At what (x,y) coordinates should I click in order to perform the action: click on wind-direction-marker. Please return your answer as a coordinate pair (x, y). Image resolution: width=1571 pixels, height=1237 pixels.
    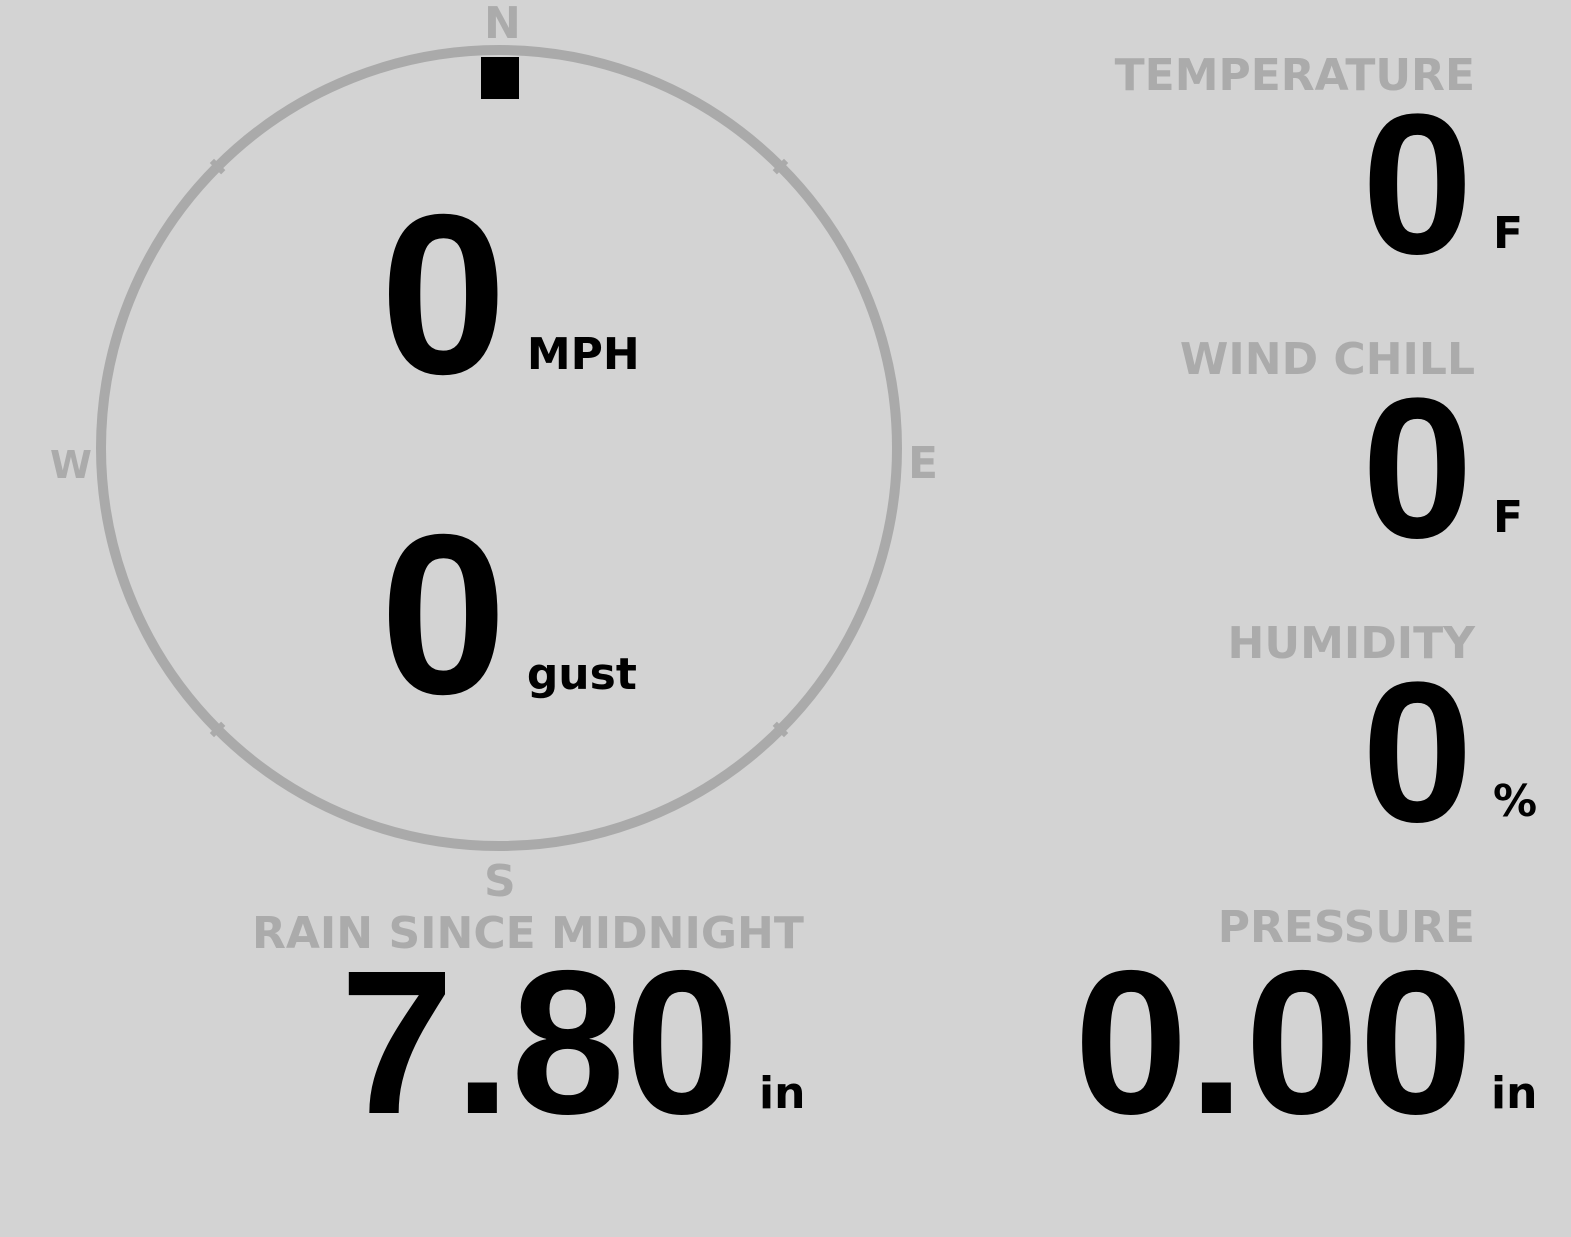
    Looking at the image, I should click on (500, 78).